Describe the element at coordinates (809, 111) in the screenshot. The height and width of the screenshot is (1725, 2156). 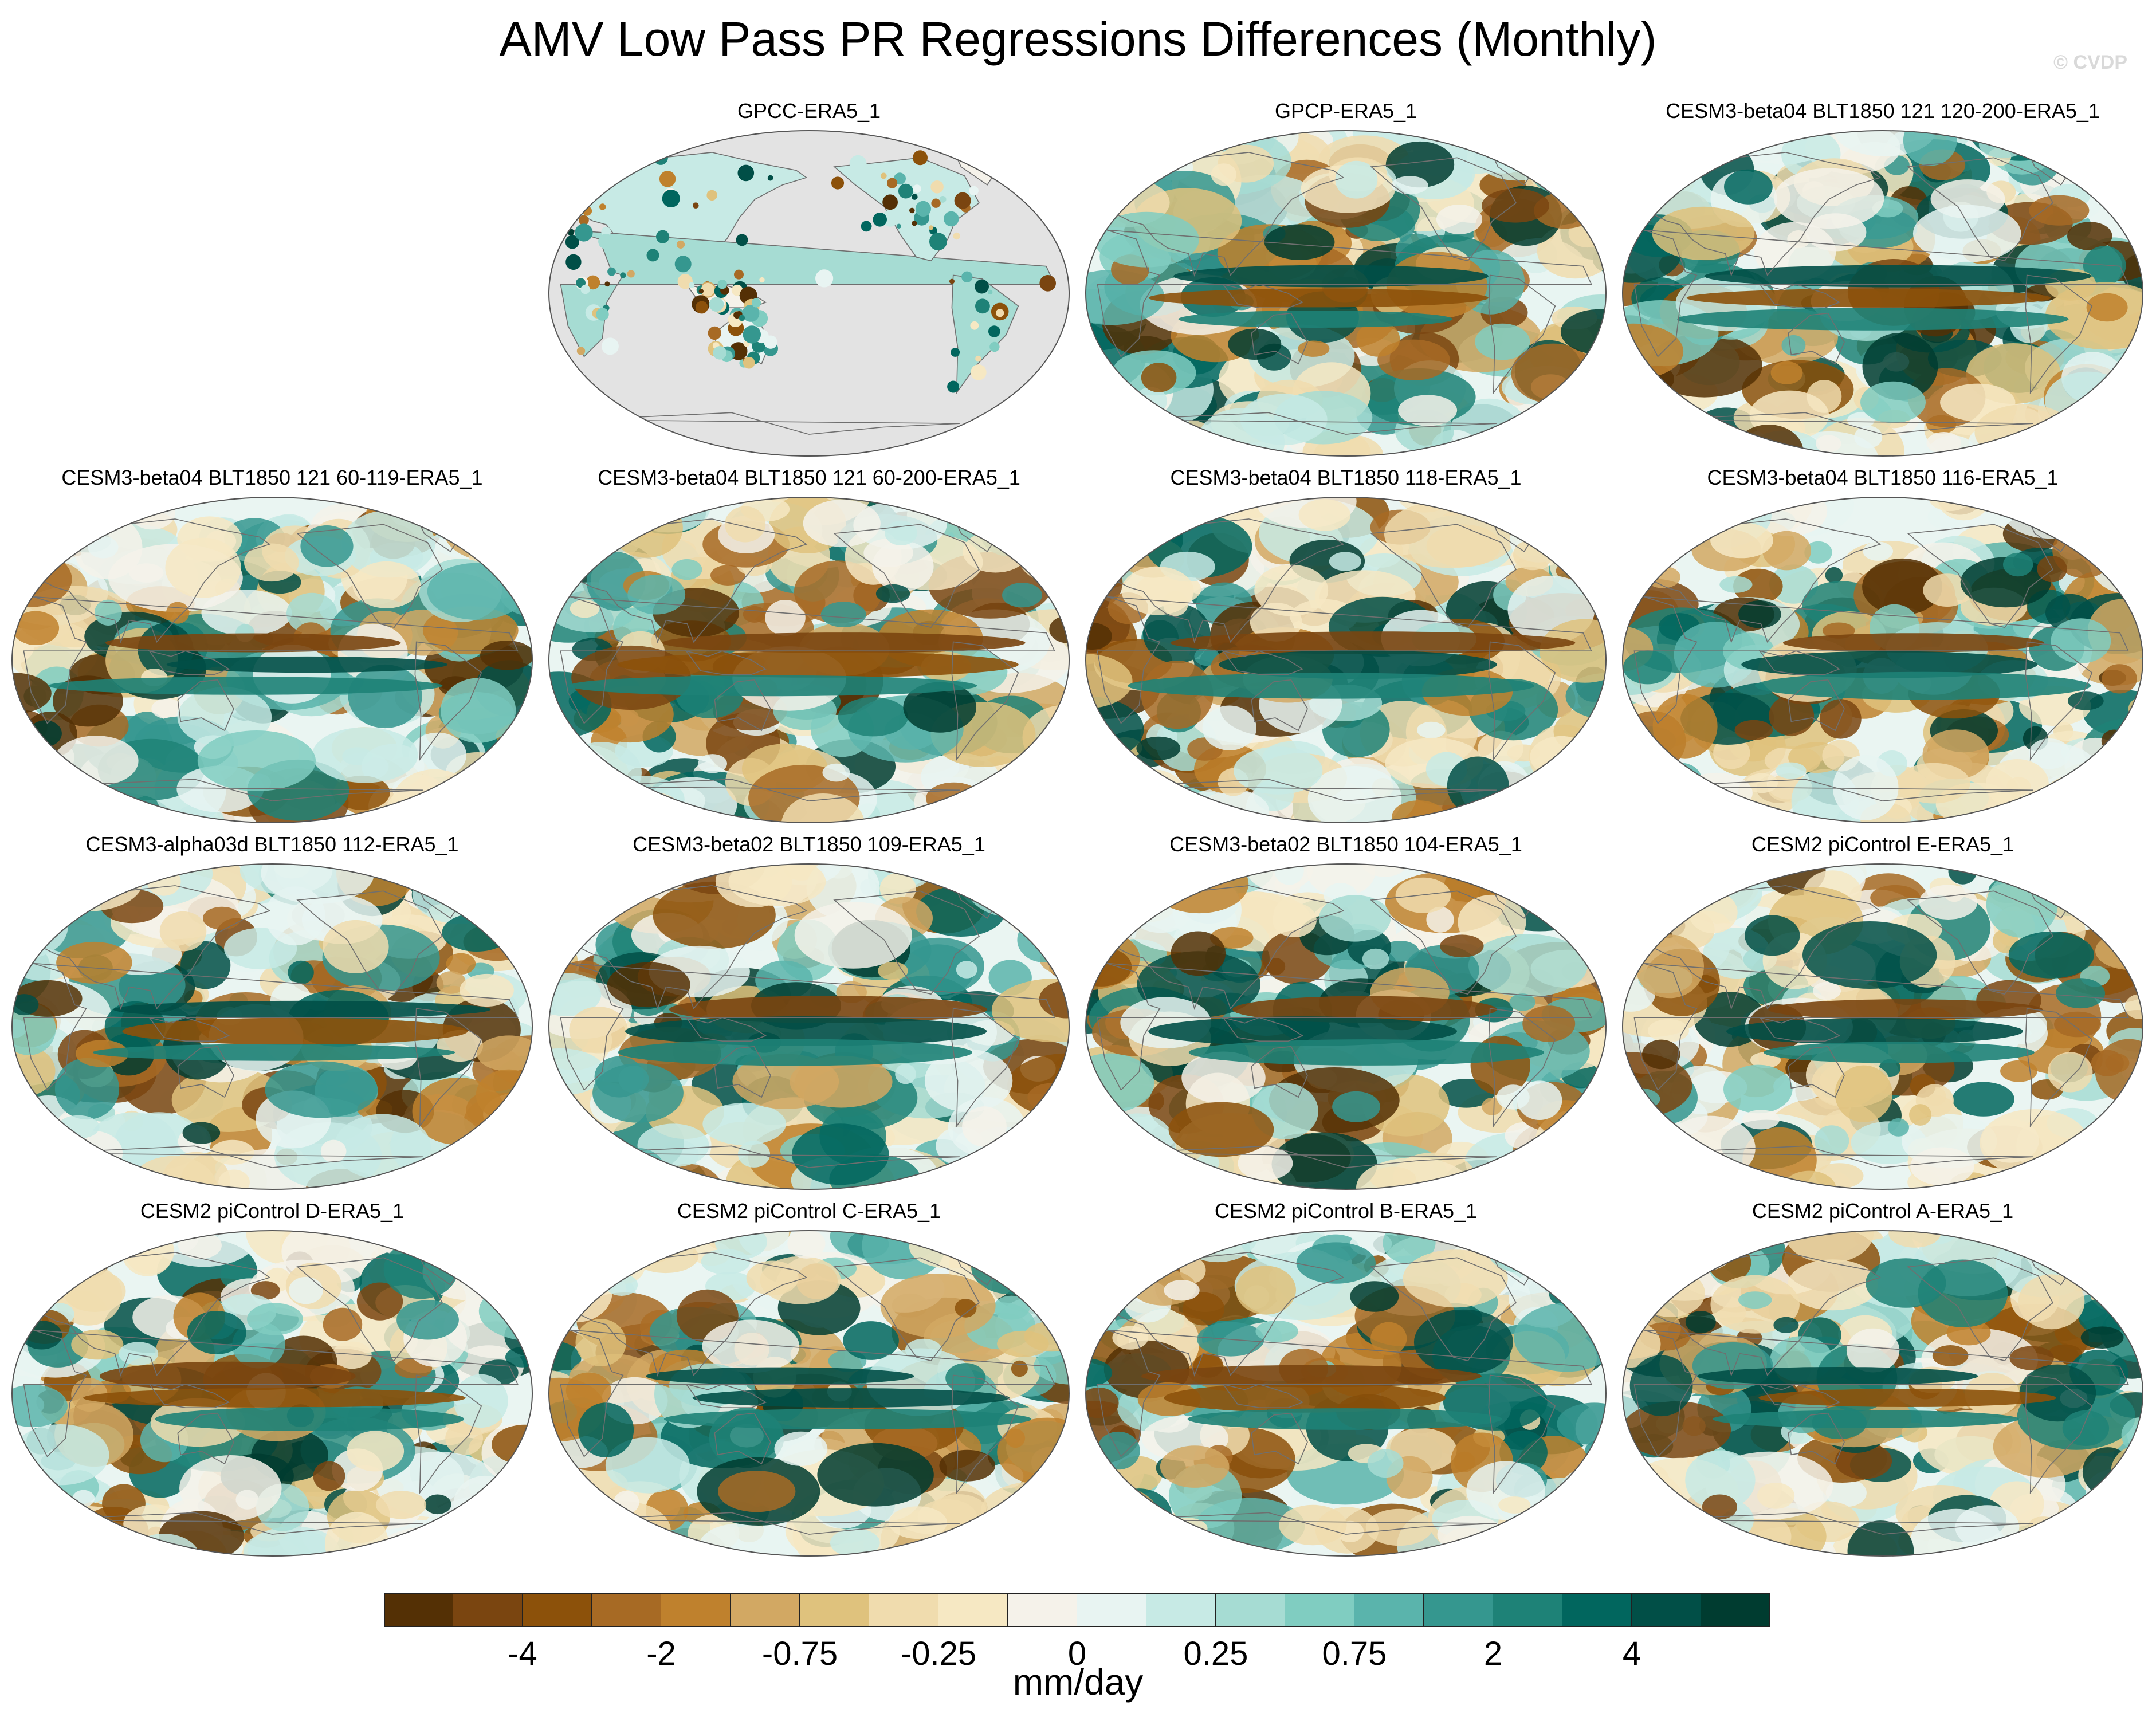
I see `panel-title: GPCC-ERA5_1` at that location.